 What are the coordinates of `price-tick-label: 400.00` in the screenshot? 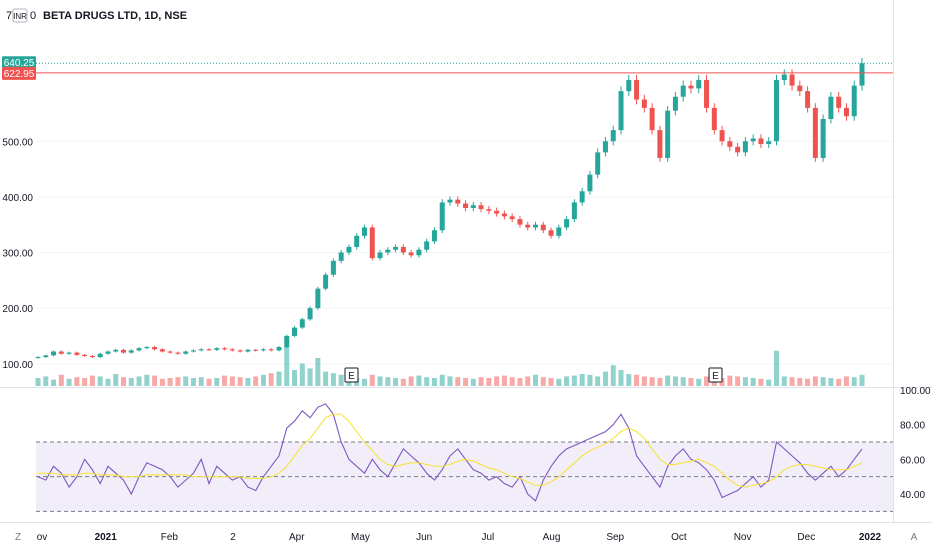 It's located at (17, 198).